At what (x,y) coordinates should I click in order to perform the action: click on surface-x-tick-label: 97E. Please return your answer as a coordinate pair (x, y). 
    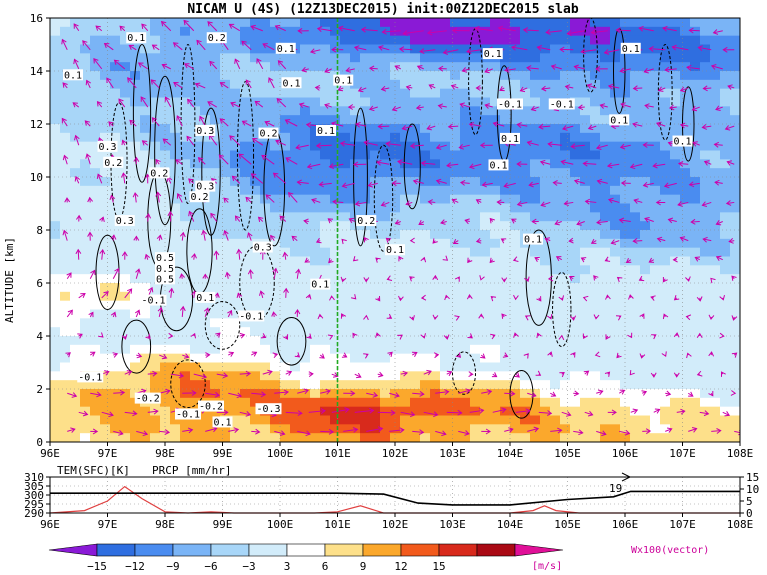
    Looking at the image, I should click on (108, 524).